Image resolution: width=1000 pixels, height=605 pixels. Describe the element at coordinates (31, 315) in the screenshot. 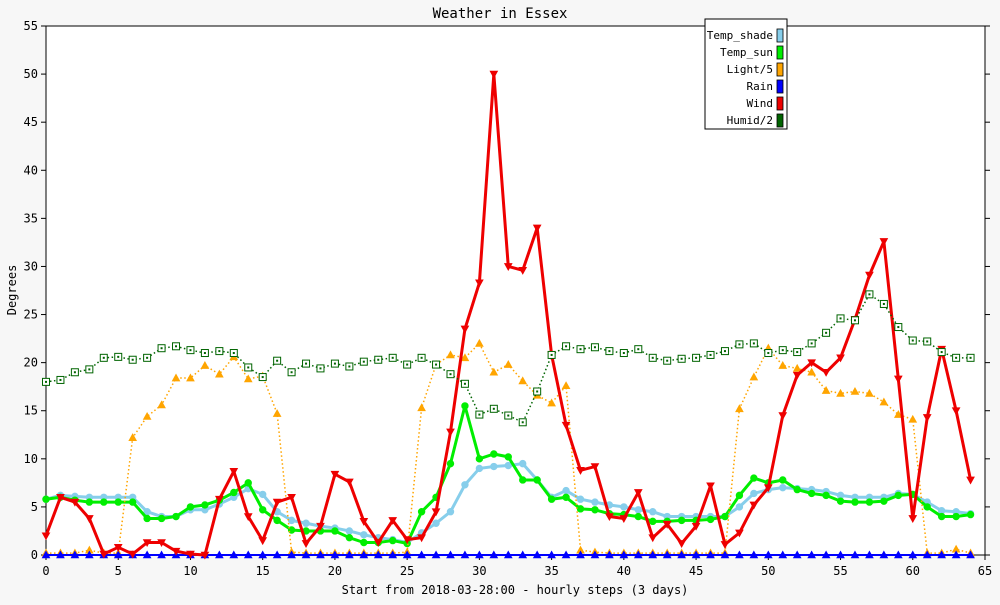

I see `y-tick-label: 25` at that location.